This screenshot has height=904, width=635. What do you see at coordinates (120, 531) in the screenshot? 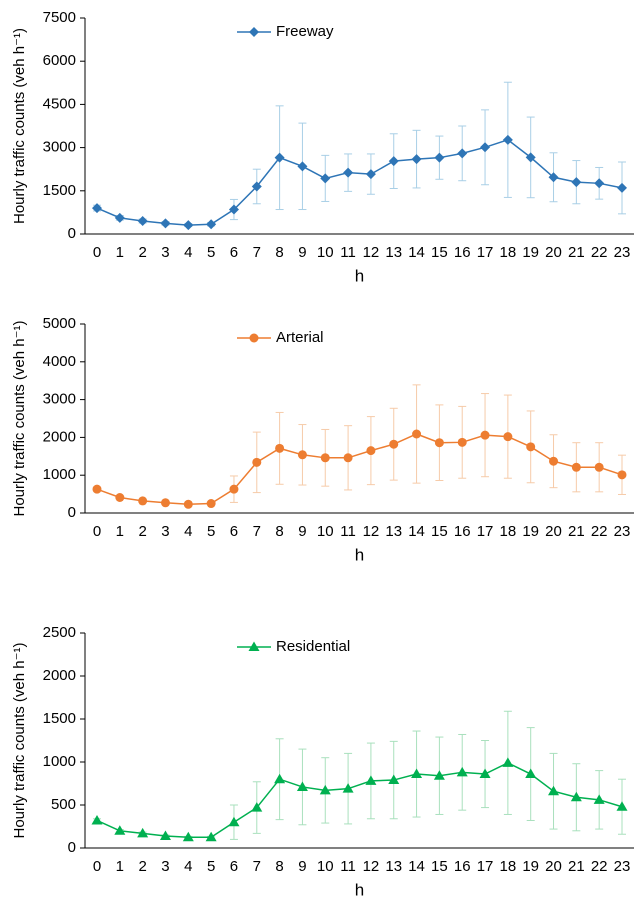
I see `x-tick-label: 1` at bounding box center [120, 531].